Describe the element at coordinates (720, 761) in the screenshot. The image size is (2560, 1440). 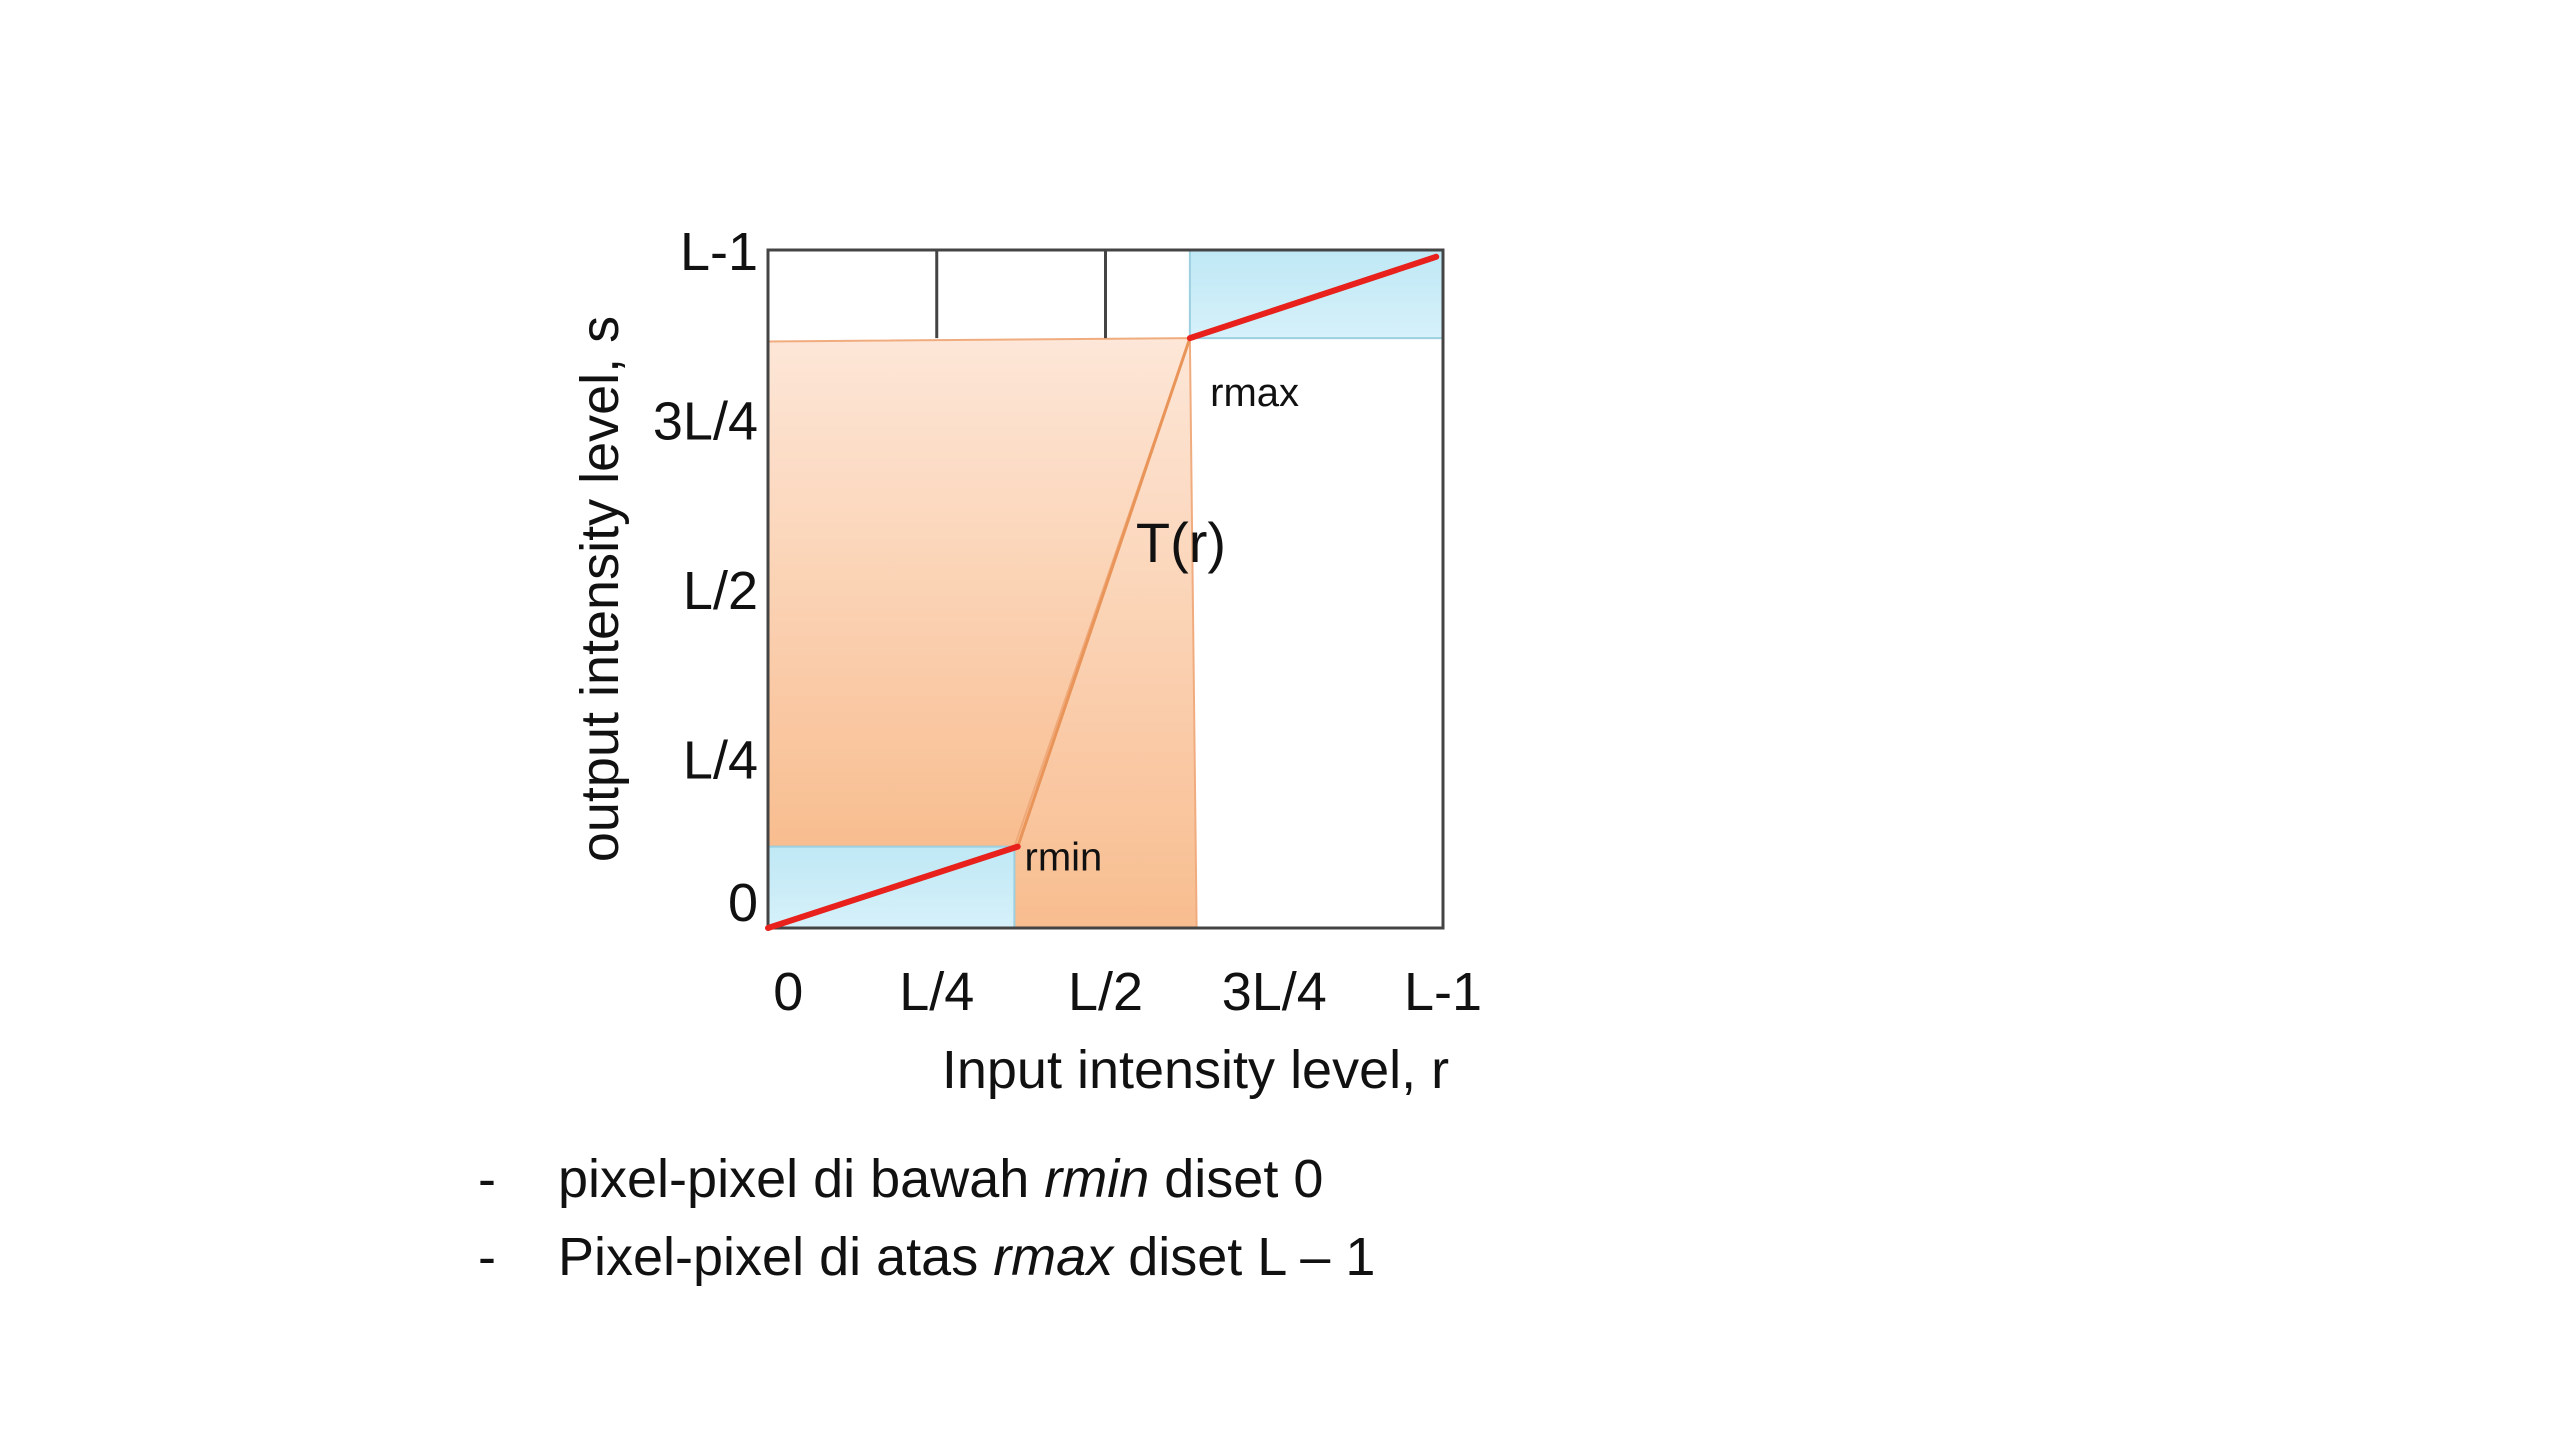
I see `y-tick-label-2: L/4` at that location.